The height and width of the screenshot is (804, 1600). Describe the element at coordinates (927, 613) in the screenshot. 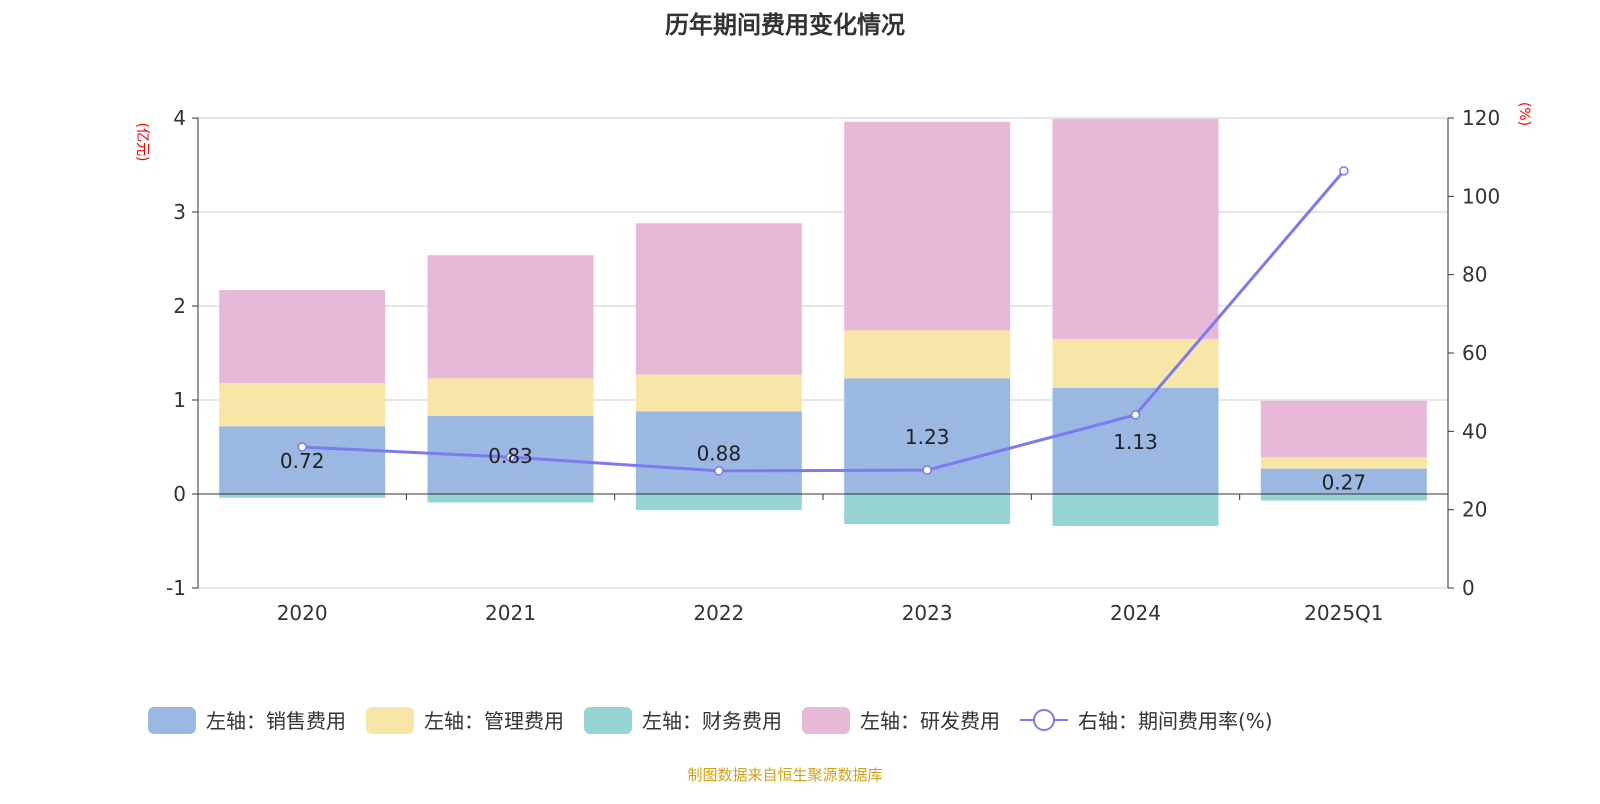

I see `x-tick-label: 2023` at that location.